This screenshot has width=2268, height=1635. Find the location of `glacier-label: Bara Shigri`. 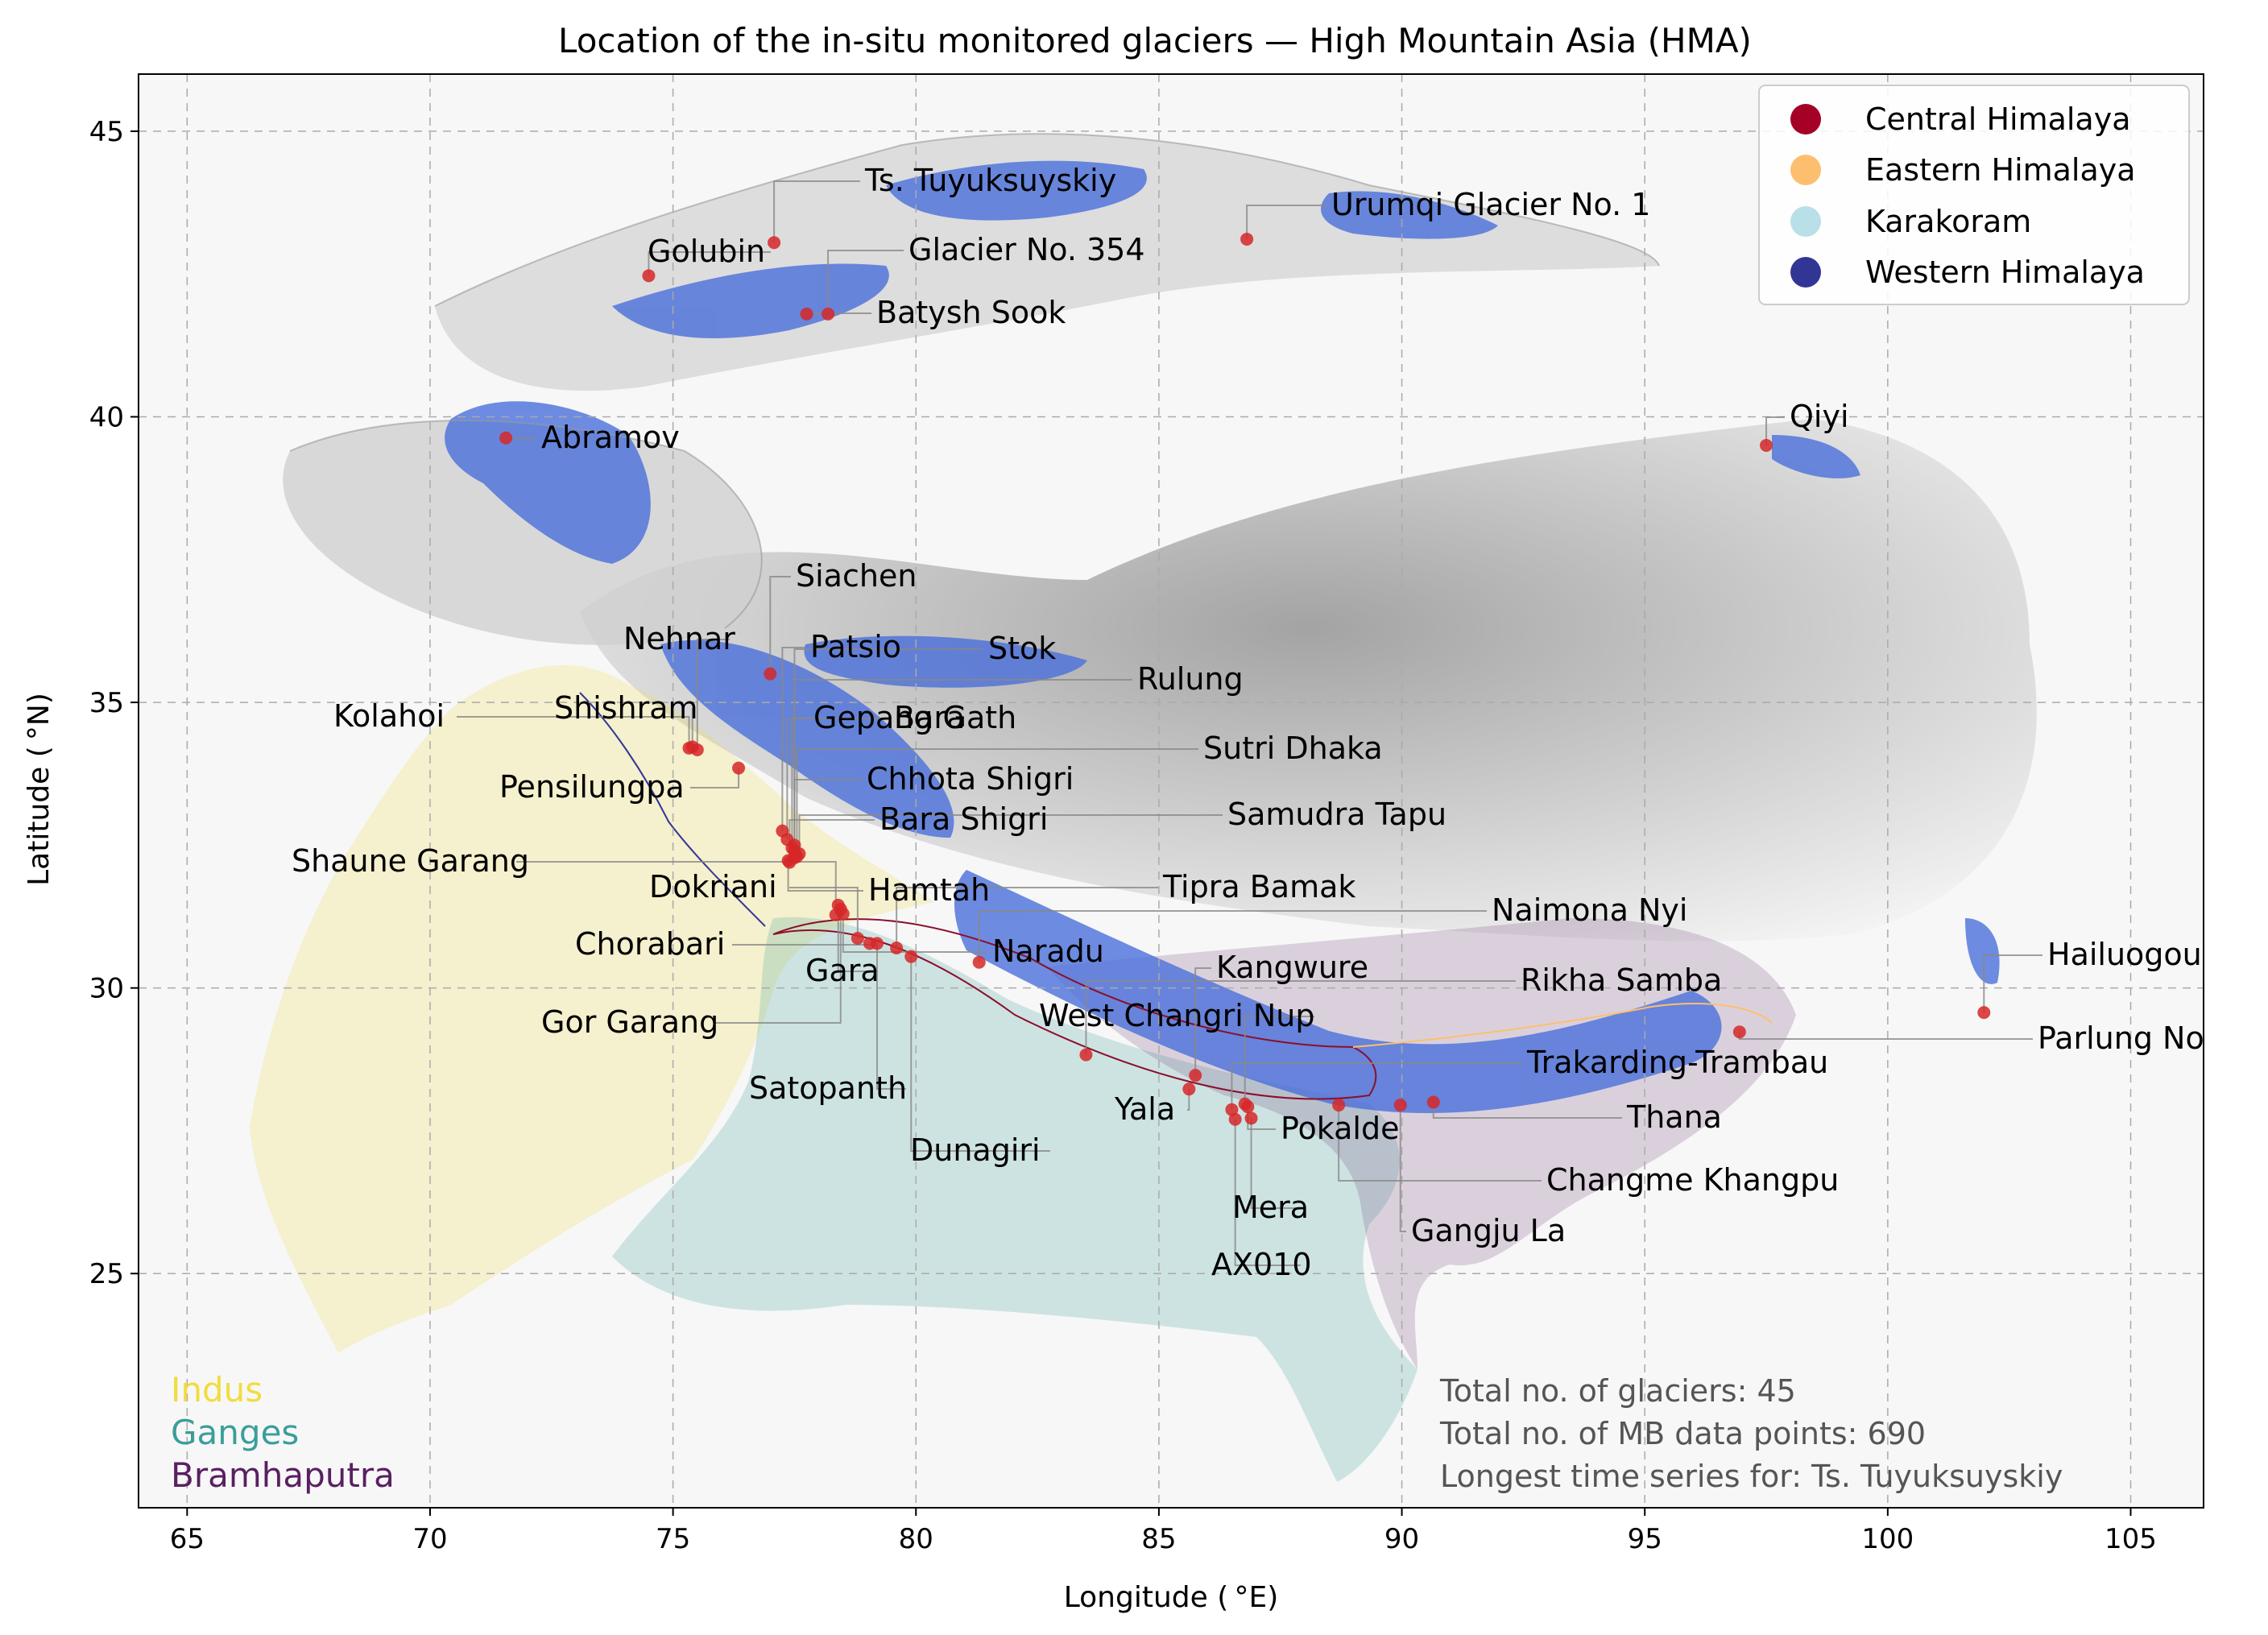

glacier-label: Bara Shigri is located at coordinates (963, 819).